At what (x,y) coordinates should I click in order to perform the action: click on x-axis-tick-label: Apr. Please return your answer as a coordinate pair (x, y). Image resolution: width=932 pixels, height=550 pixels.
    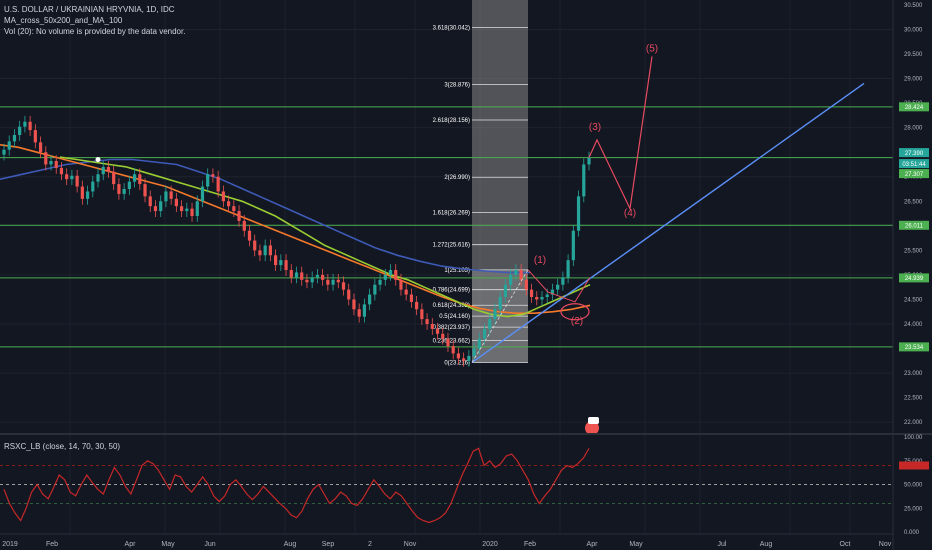
    Looking at the image, I should click on (131, 544).